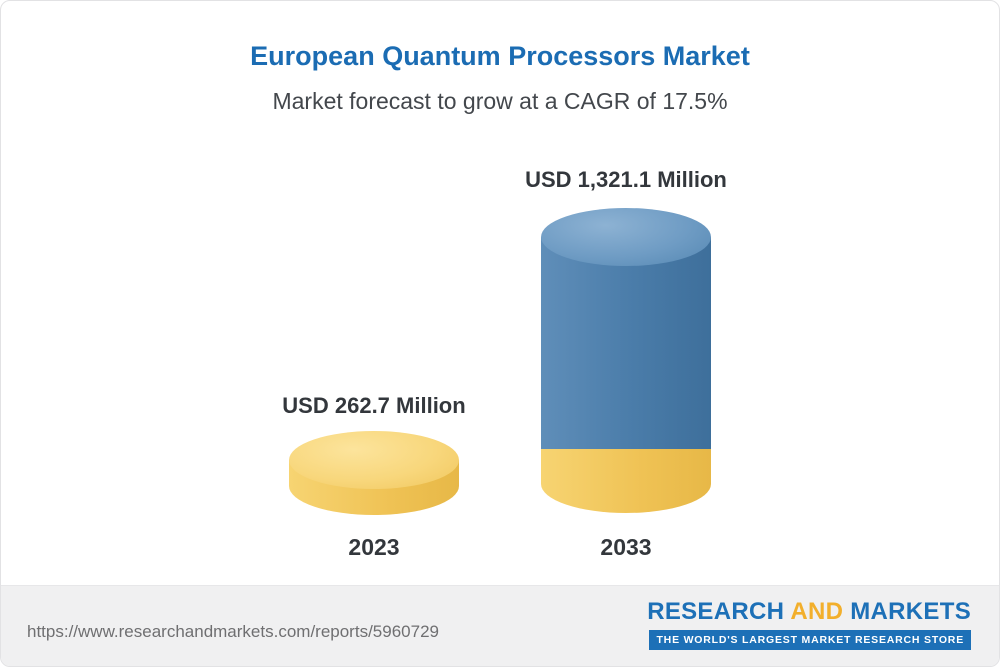  I want to click on bar-cylinder-2023, so click(374, 473).